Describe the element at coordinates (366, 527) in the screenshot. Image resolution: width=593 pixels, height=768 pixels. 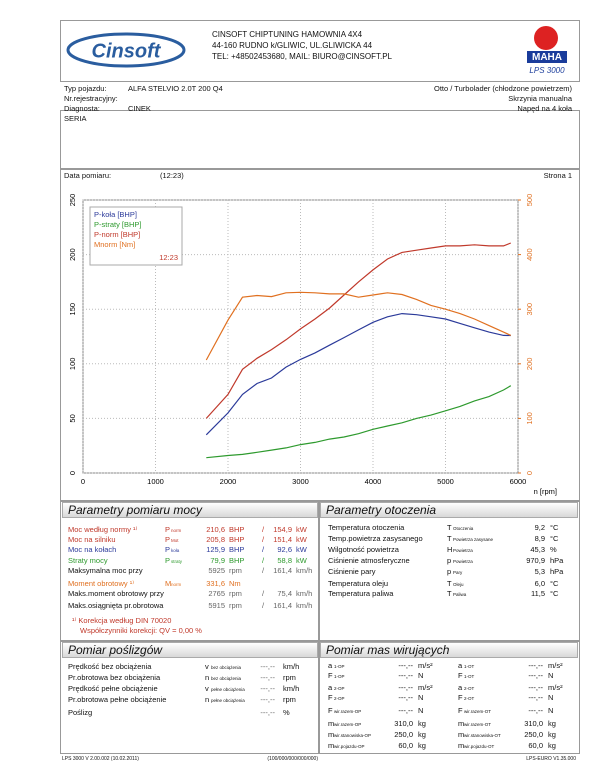
I see `param-label: Temperatura otoczenia` at that location.